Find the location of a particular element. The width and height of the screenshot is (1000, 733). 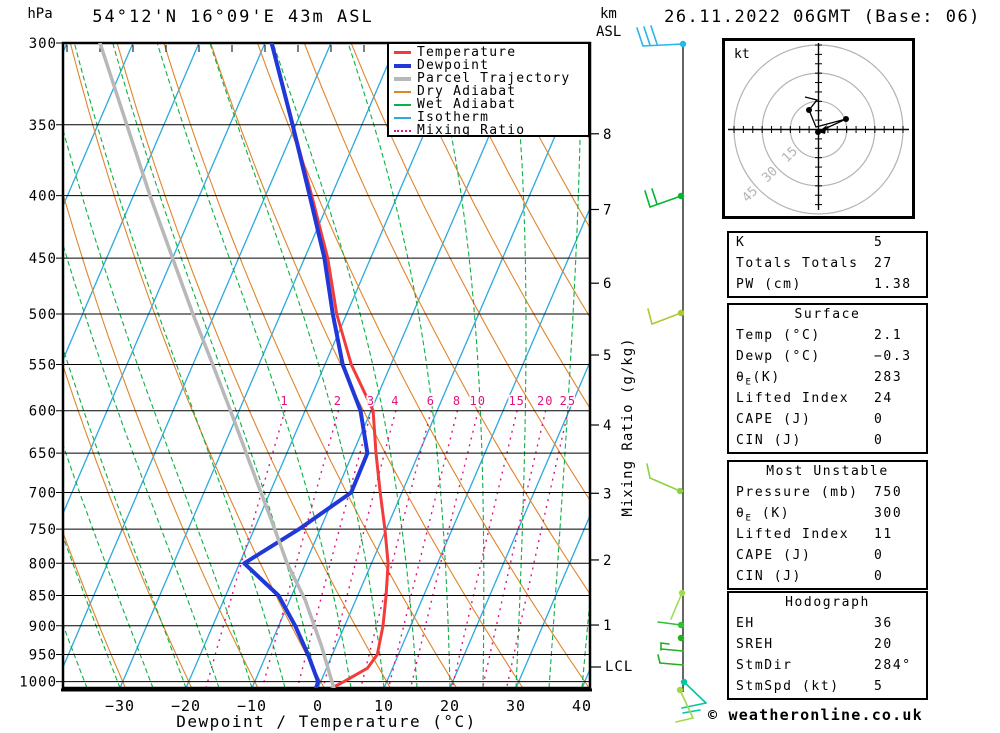

table-row: SREH 20 is located at coordinates (827, 645).